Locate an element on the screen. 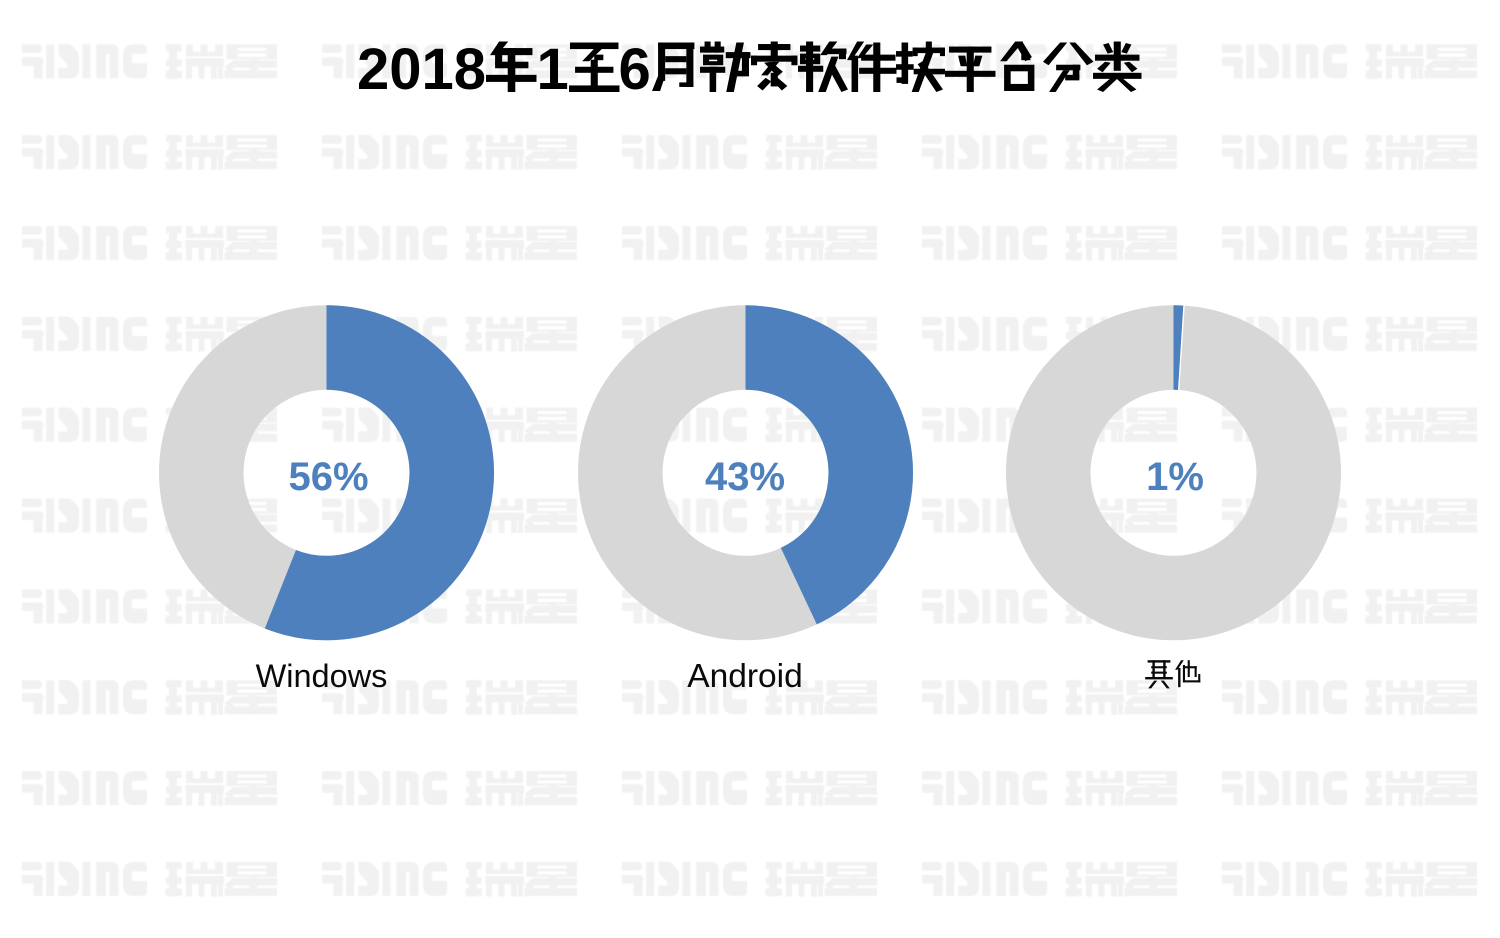 The width and height of the screenshot is (1500, 938). svg-text: Windows is located at coordinates (322, 676).